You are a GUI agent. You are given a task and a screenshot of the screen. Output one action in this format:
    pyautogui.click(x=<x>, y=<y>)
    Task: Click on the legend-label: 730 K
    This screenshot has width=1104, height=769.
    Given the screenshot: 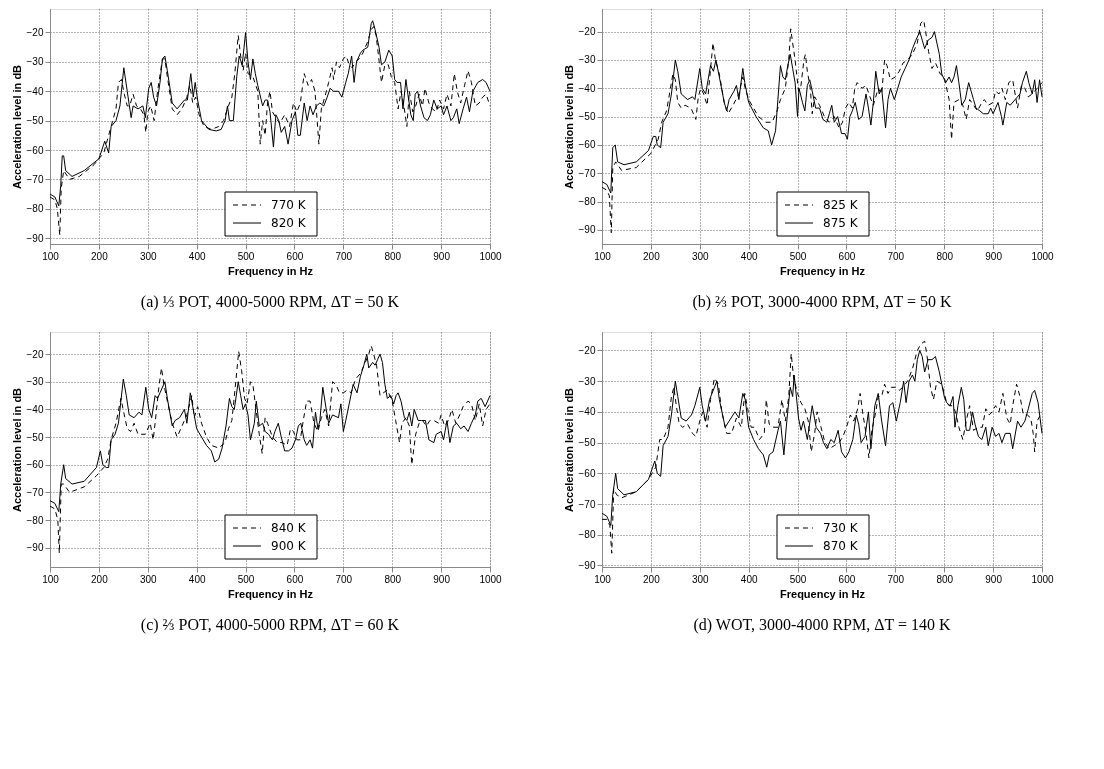 What is the action you would take?
    pyautogui.click(x=841, y=528)
    